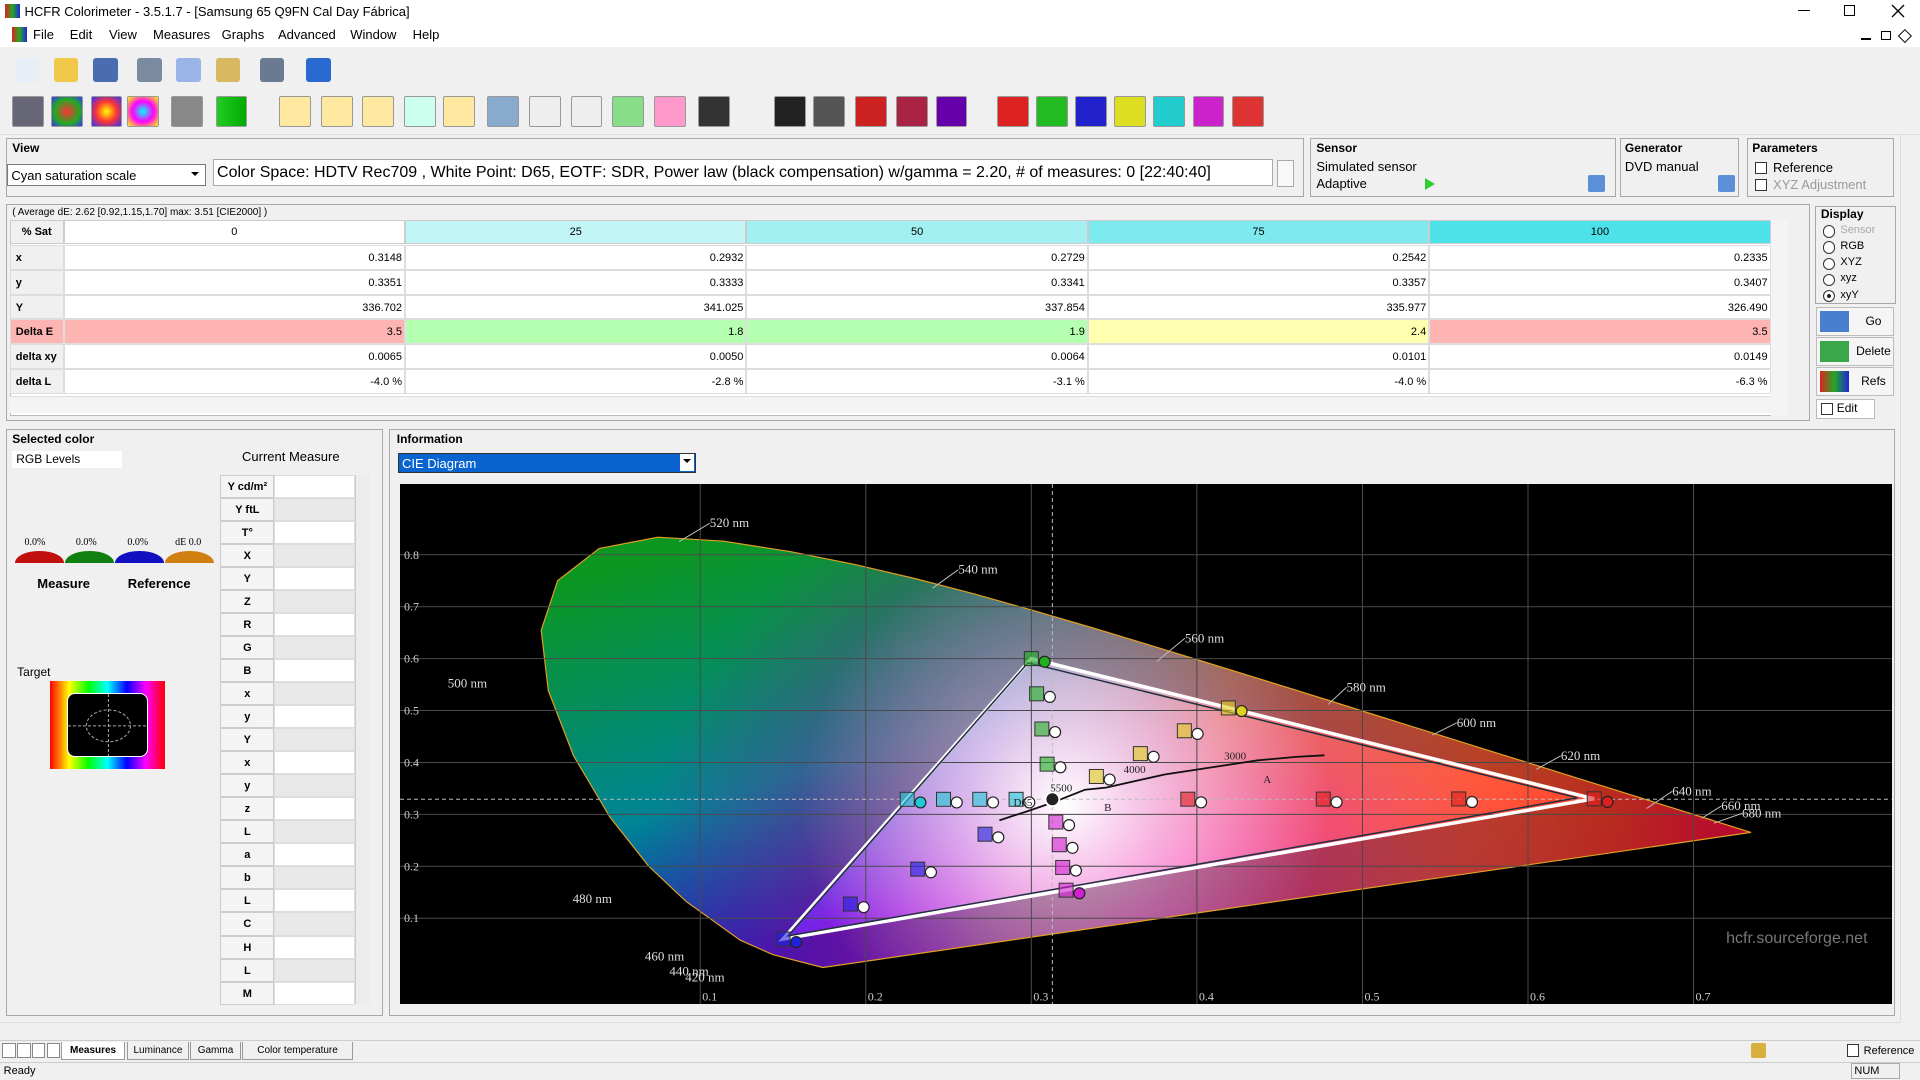 This screenshot has height=1080, width=1920. I want to click on checkbox-label: Reference, so click(1803, 168).